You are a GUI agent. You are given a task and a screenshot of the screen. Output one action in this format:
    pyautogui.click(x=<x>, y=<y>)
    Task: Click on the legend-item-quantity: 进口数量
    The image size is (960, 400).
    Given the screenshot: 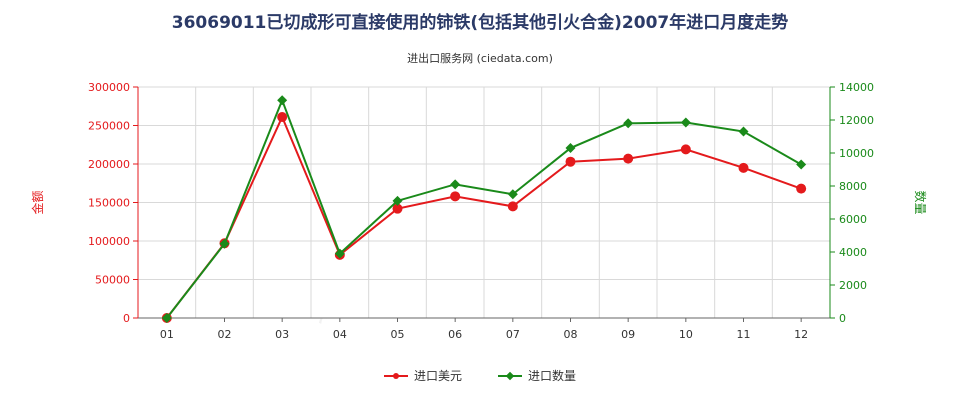 What is the action you would take?
    pyautogui.click(x=537, y=375)
    